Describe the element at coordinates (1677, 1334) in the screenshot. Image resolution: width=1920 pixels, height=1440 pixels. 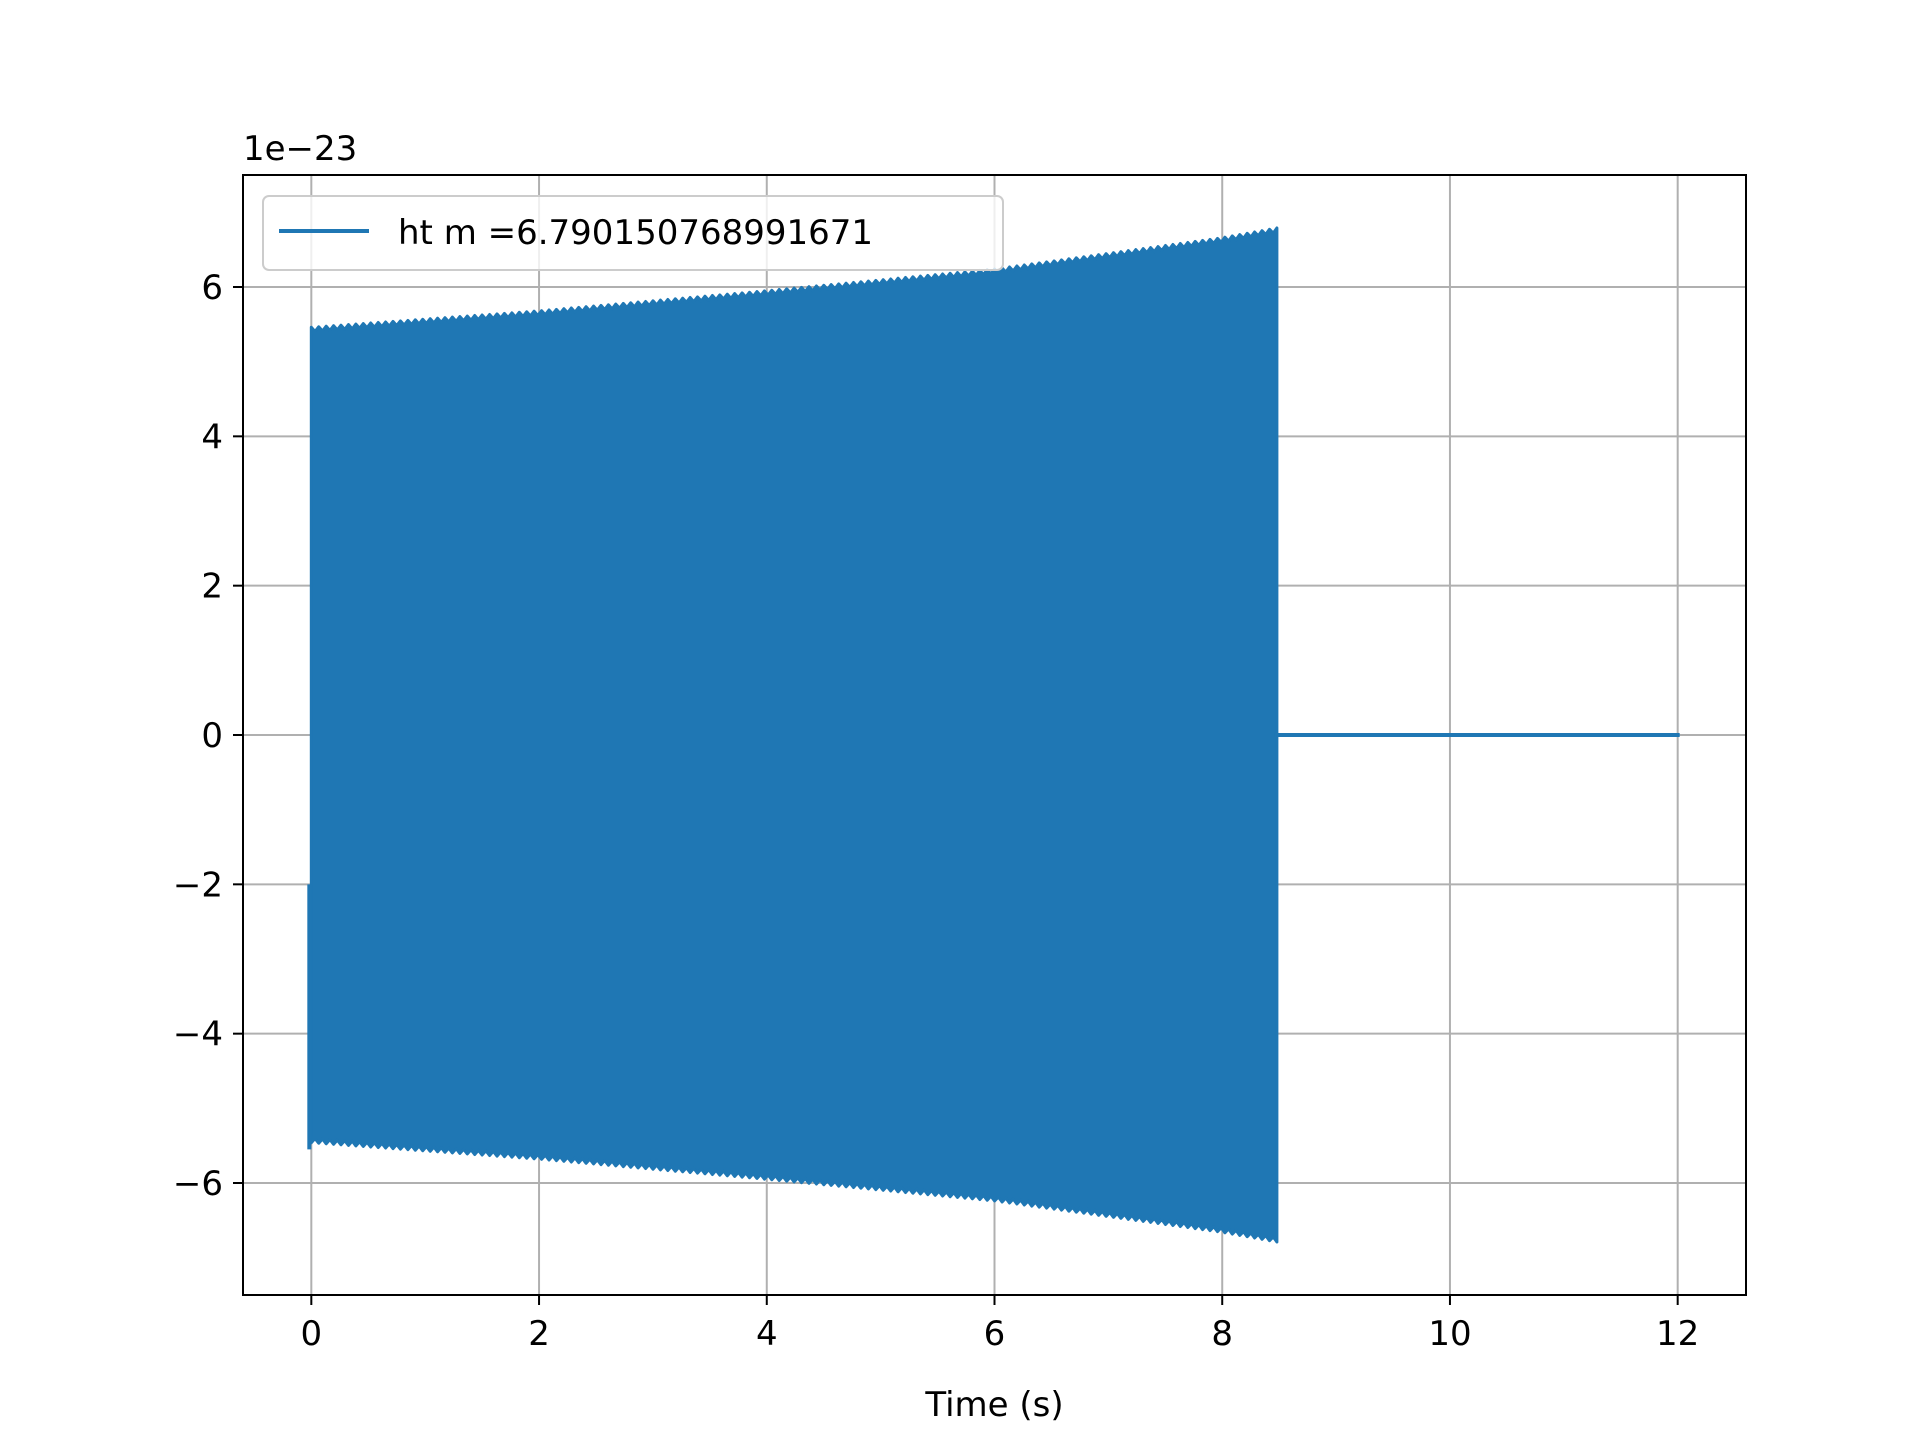
I see `x-tick-label: 12` at that location.